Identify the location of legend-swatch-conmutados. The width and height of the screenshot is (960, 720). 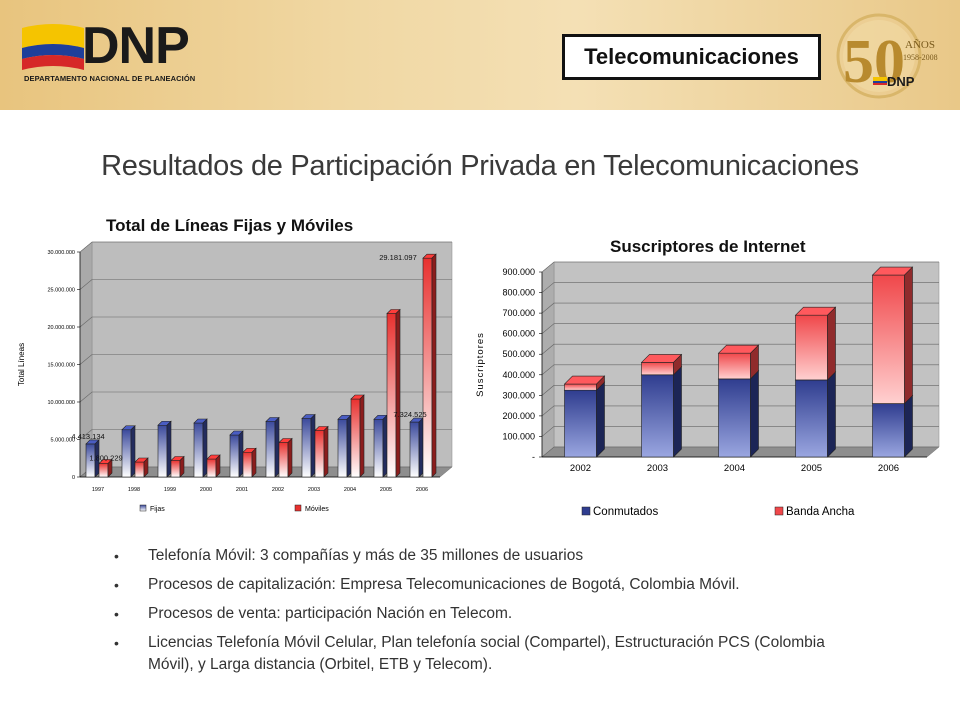
(586, 511).